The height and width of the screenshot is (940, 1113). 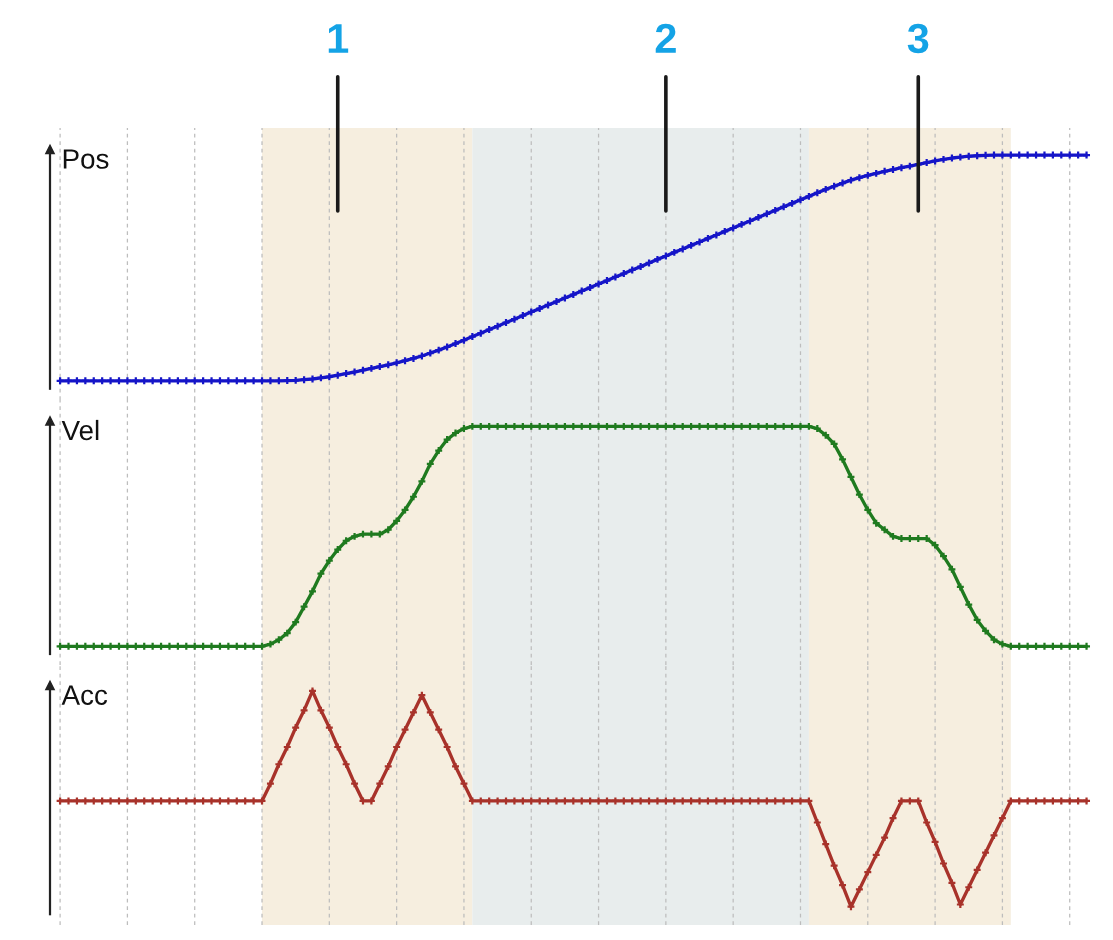 What do you see at coordinates (84, 695) in the screenshot?
I see `y-axis-title: Acc` at bounding box center [84, 695].